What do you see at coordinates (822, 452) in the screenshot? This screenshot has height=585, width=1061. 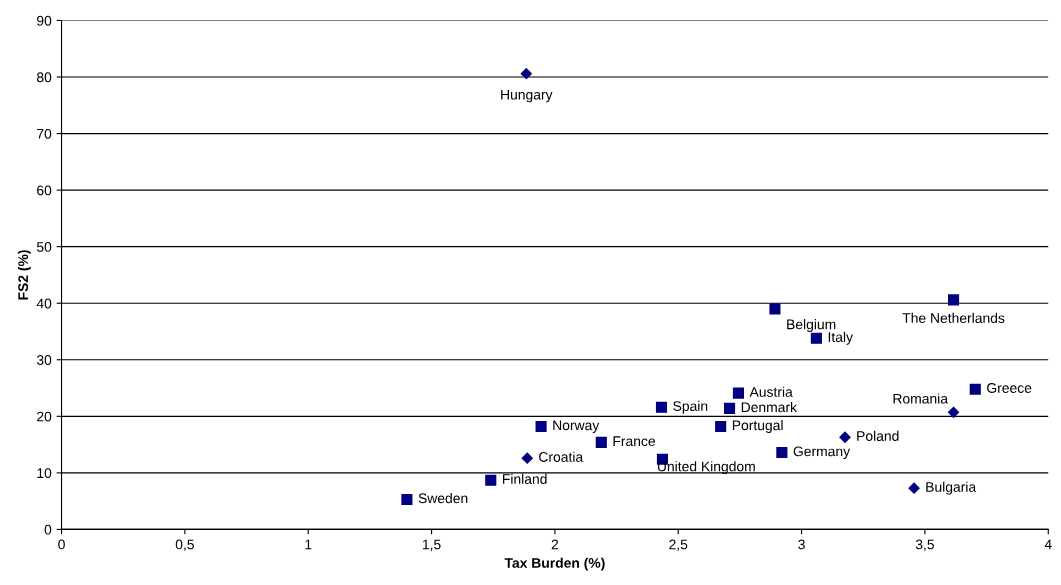 I see `annotation: Germany` at bounding box center [822, 452].